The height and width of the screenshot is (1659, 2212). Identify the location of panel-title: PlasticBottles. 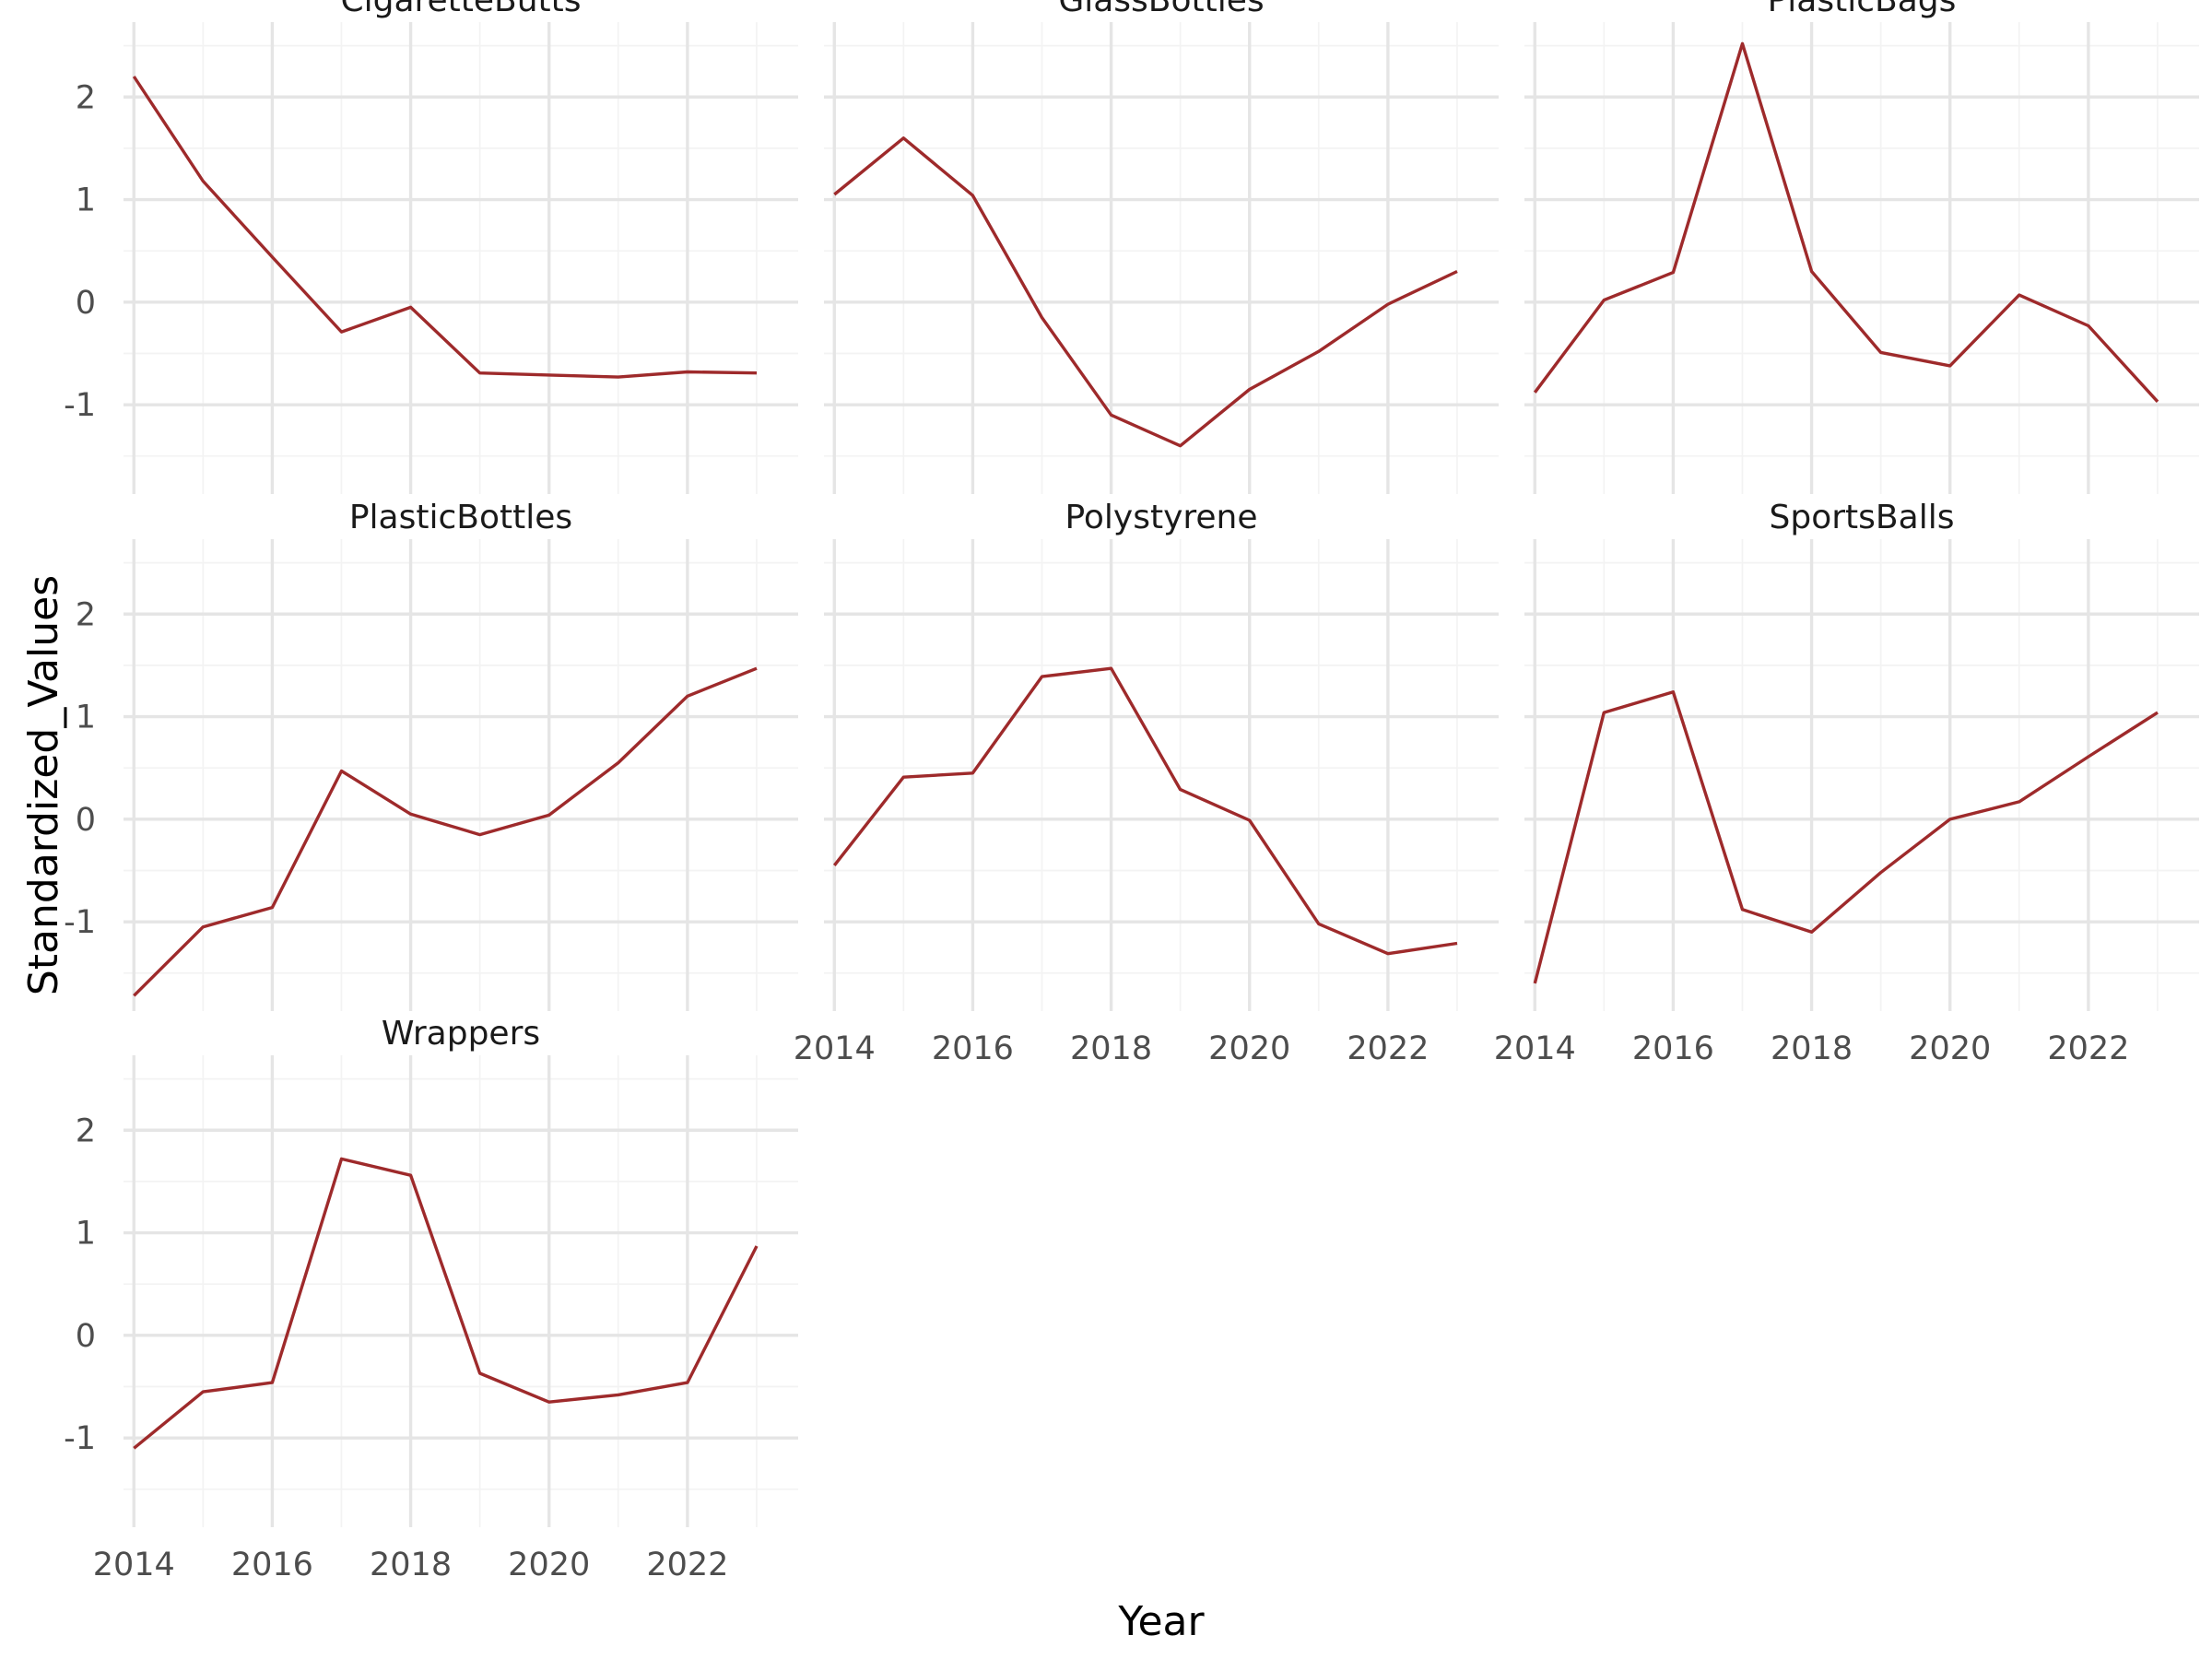
(460, 517).